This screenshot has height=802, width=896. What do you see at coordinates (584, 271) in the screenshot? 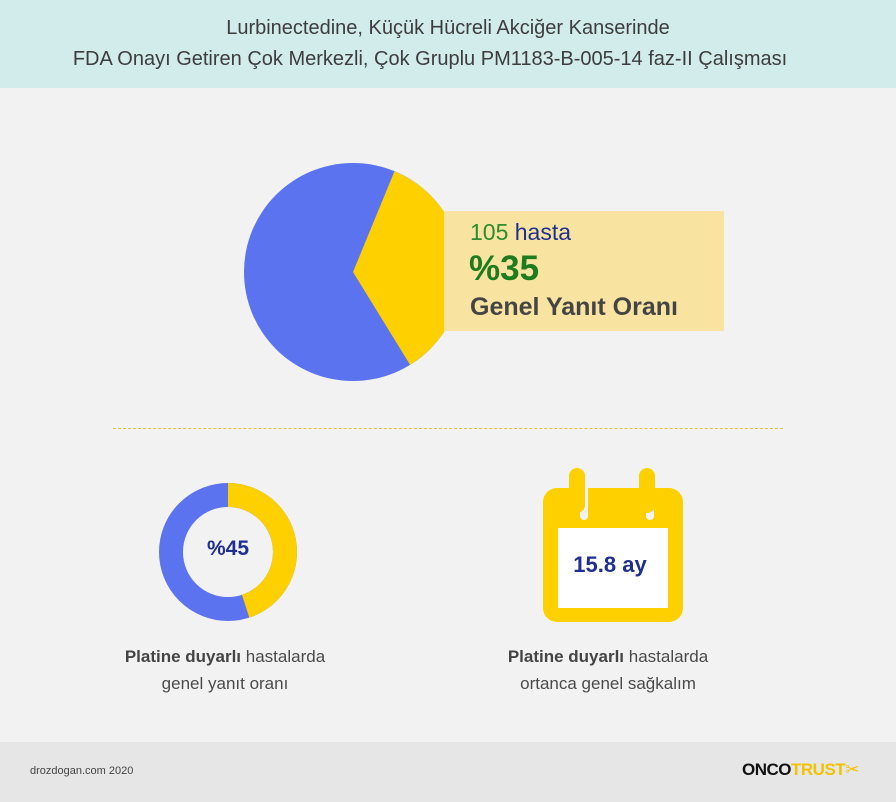
I see `main-stat-box: 105 hasta %35 Genel Yanıt Oranı` at bounding box center [584, 271].